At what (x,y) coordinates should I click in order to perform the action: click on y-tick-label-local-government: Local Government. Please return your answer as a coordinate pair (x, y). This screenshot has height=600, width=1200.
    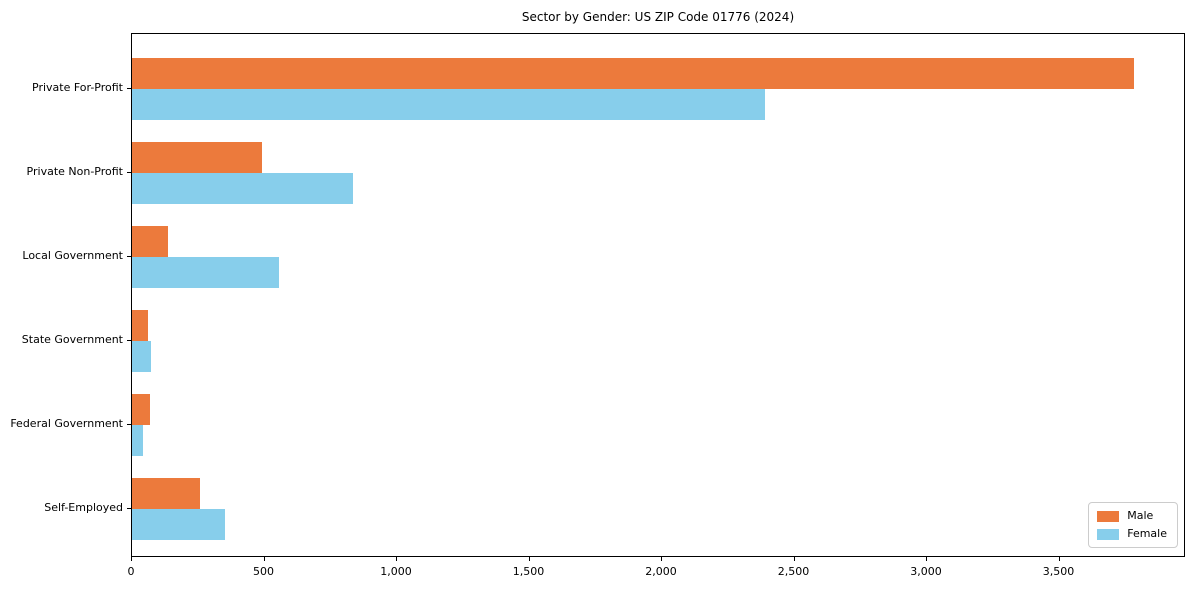
    Looking at the image, I should click on (72, 255).